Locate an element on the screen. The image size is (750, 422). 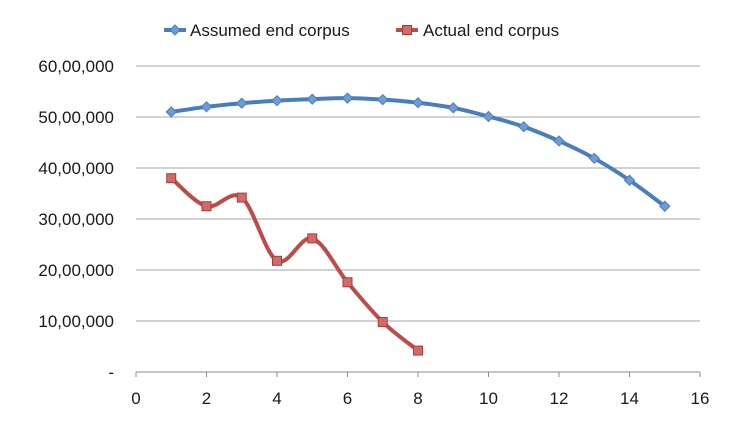
x-tick-label: 10 is located at coordinates (488, 398).